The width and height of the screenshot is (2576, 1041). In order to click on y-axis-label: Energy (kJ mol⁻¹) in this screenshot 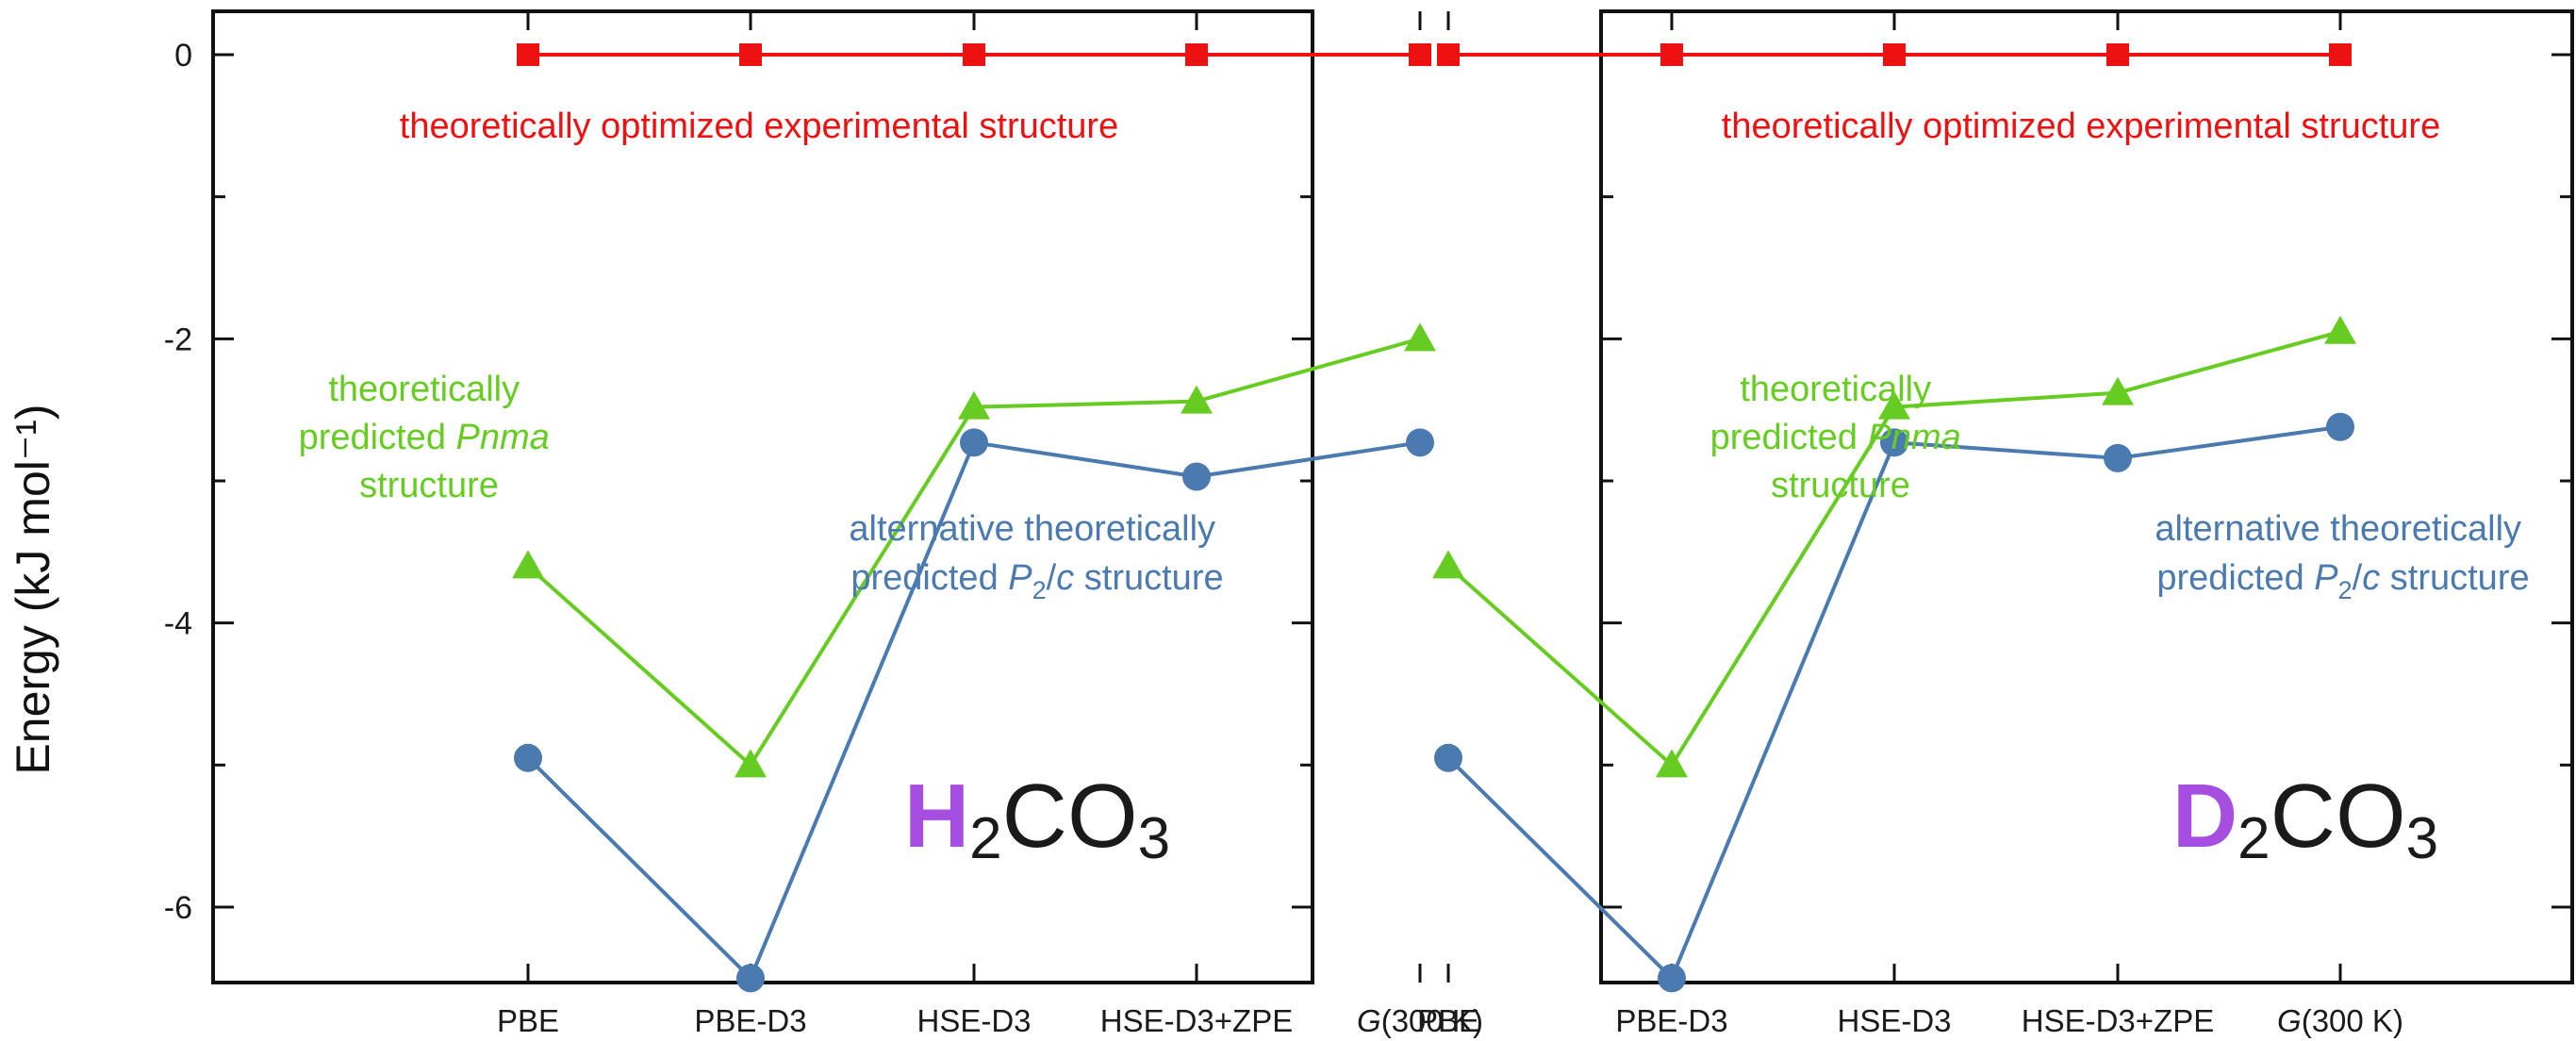, I will do `click(33, 589)`.